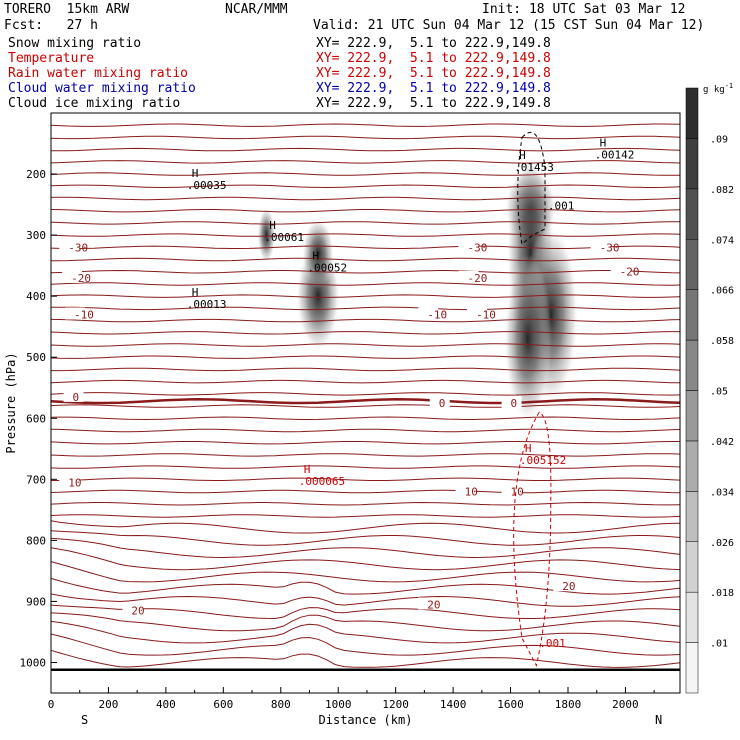 Image resolution: width=740 pixels, height=740 pixels. I want to click on isotherm-zero-line, so click(365, 401).